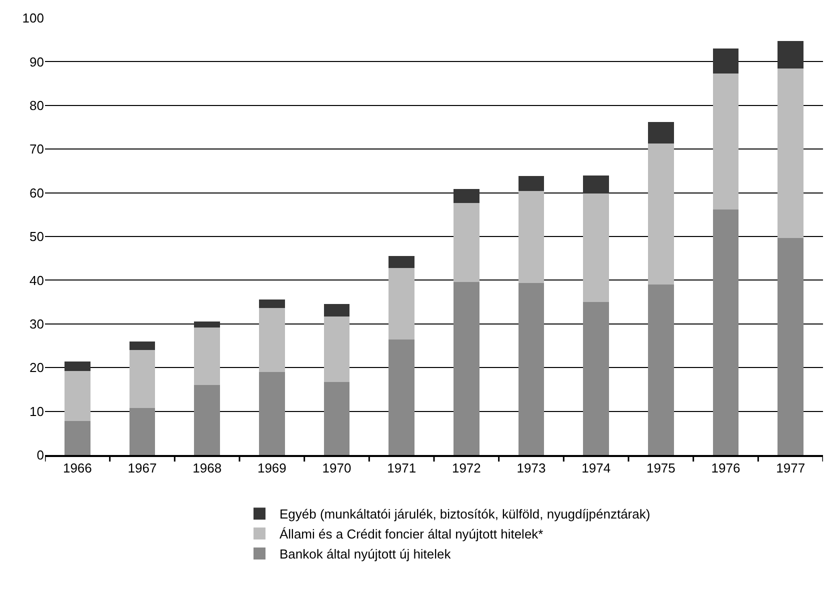 The image size is (833, 590). Describe the element at coordinates (37, 62) in the screenshot. I see `y-tick-label: 90` at that location.